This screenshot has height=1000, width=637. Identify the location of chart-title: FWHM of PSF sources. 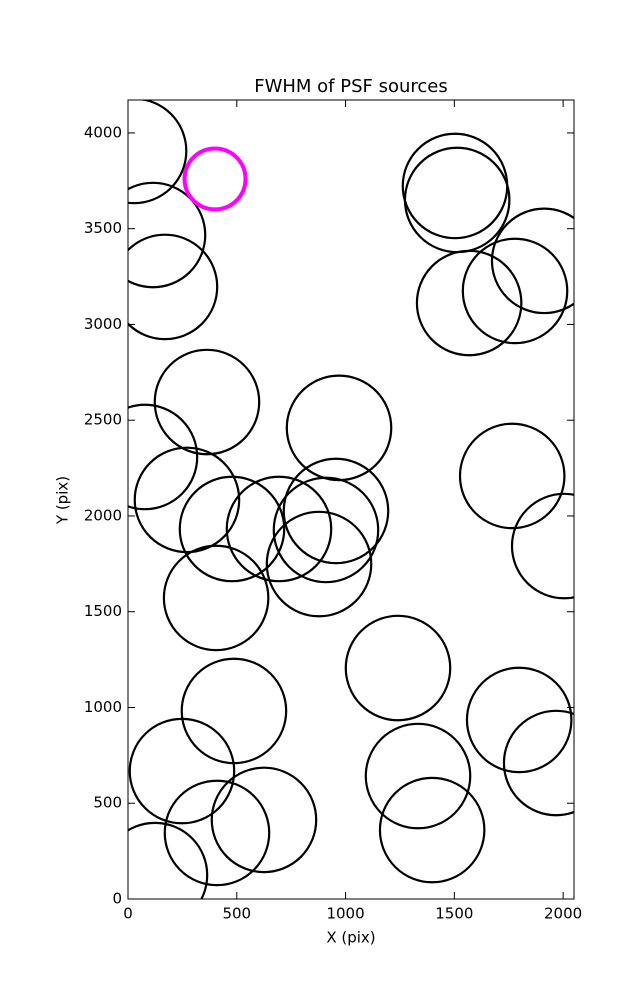
(351, 86).